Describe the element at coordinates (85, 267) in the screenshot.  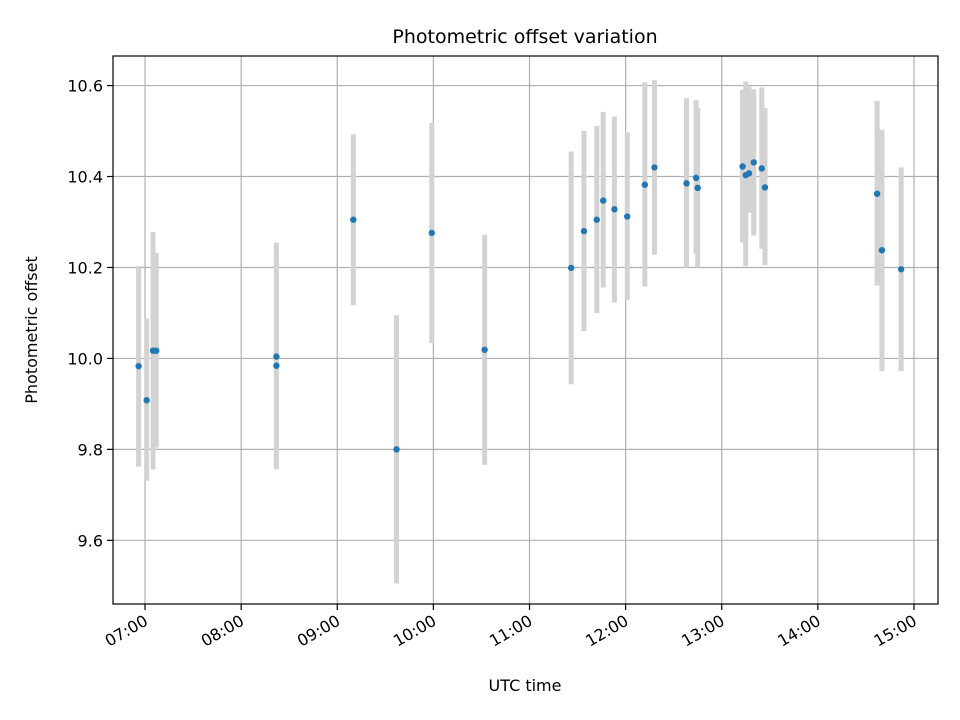
I see `y-tick-label: 10.2` at that location.